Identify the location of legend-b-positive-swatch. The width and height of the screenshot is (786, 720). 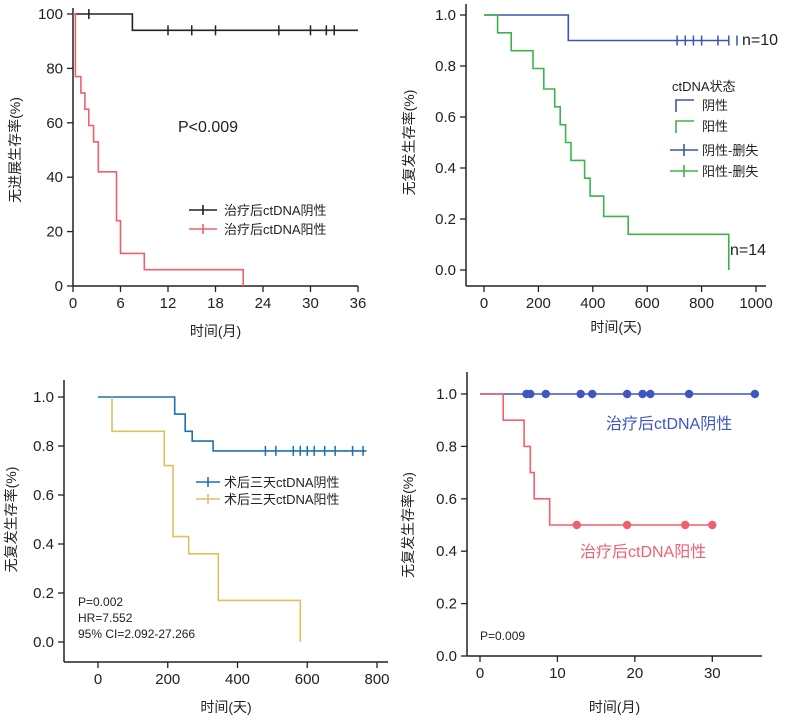
(684, 126).